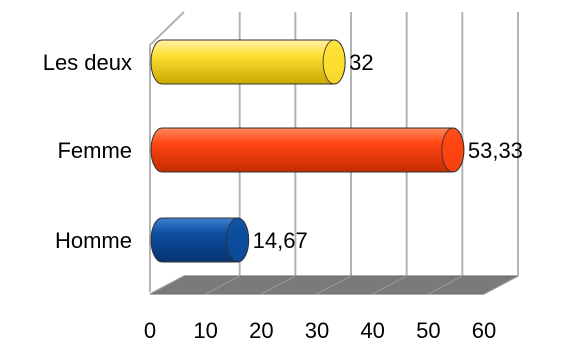 This screenshot has height=344, width=574. I want to click on x-tick-label: 20, so click(261, 330).